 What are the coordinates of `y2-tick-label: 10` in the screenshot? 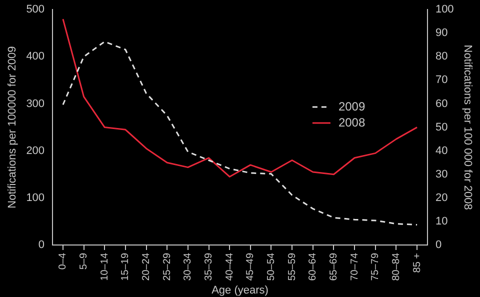 It's located at (441, 221).